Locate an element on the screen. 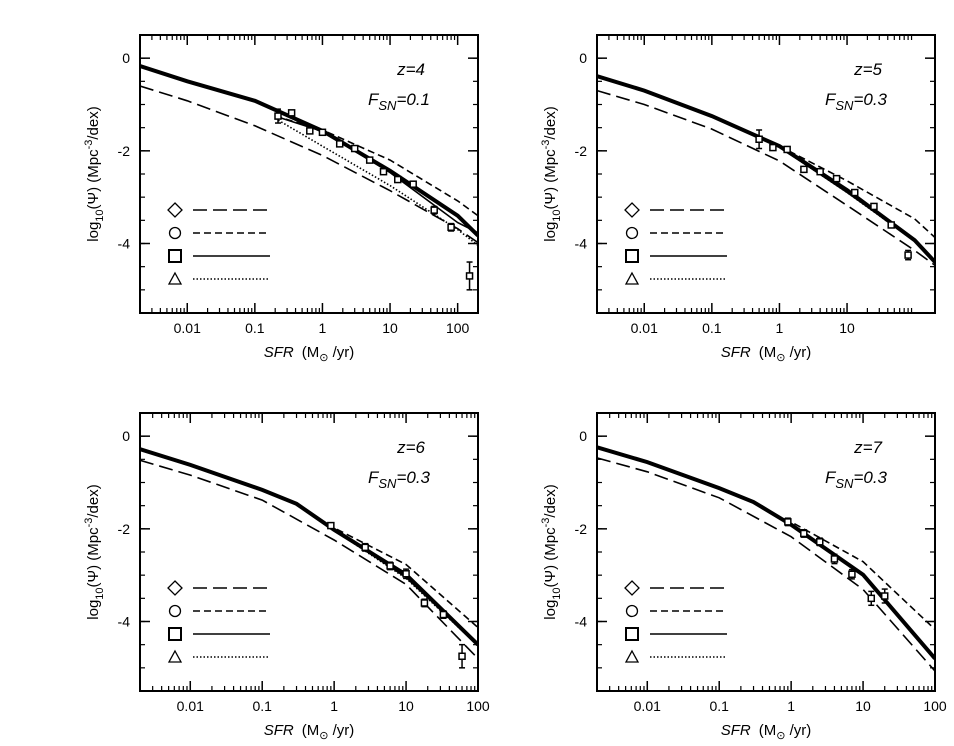 This screenshot has height=746, width=954. annotation: z=5 is located at coordinates (867, 69).